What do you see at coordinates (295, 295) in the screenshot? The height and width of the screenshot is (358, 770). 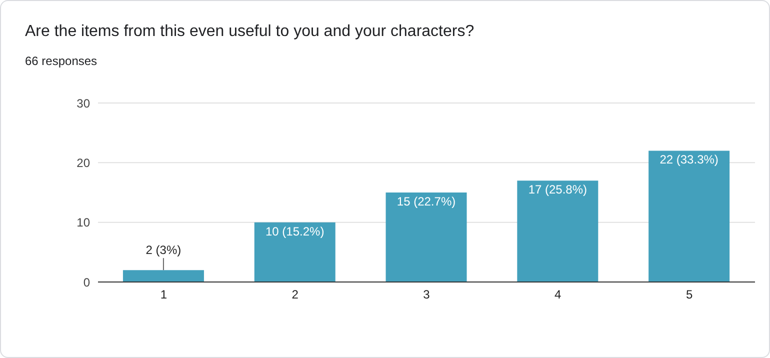 I see `x-tick-label: 2` at bounding box center [295, 295].